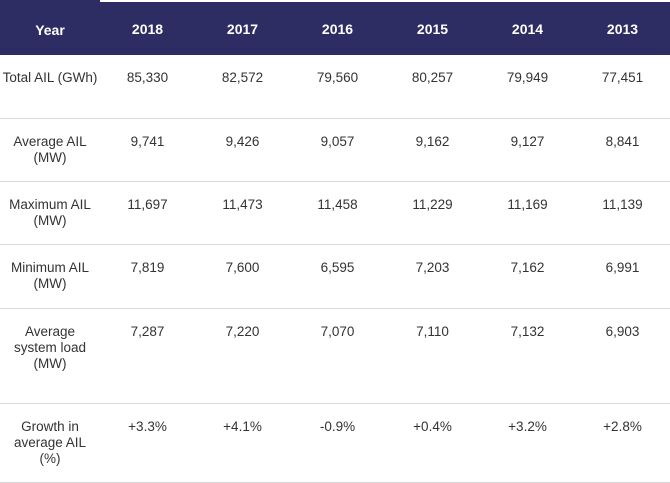 This screenshot has width=670, height=483. What do you see at coordinates (147, 443) in the screenshot?
I see `table-cell: +3.3%` at bounding box center [147, 443].